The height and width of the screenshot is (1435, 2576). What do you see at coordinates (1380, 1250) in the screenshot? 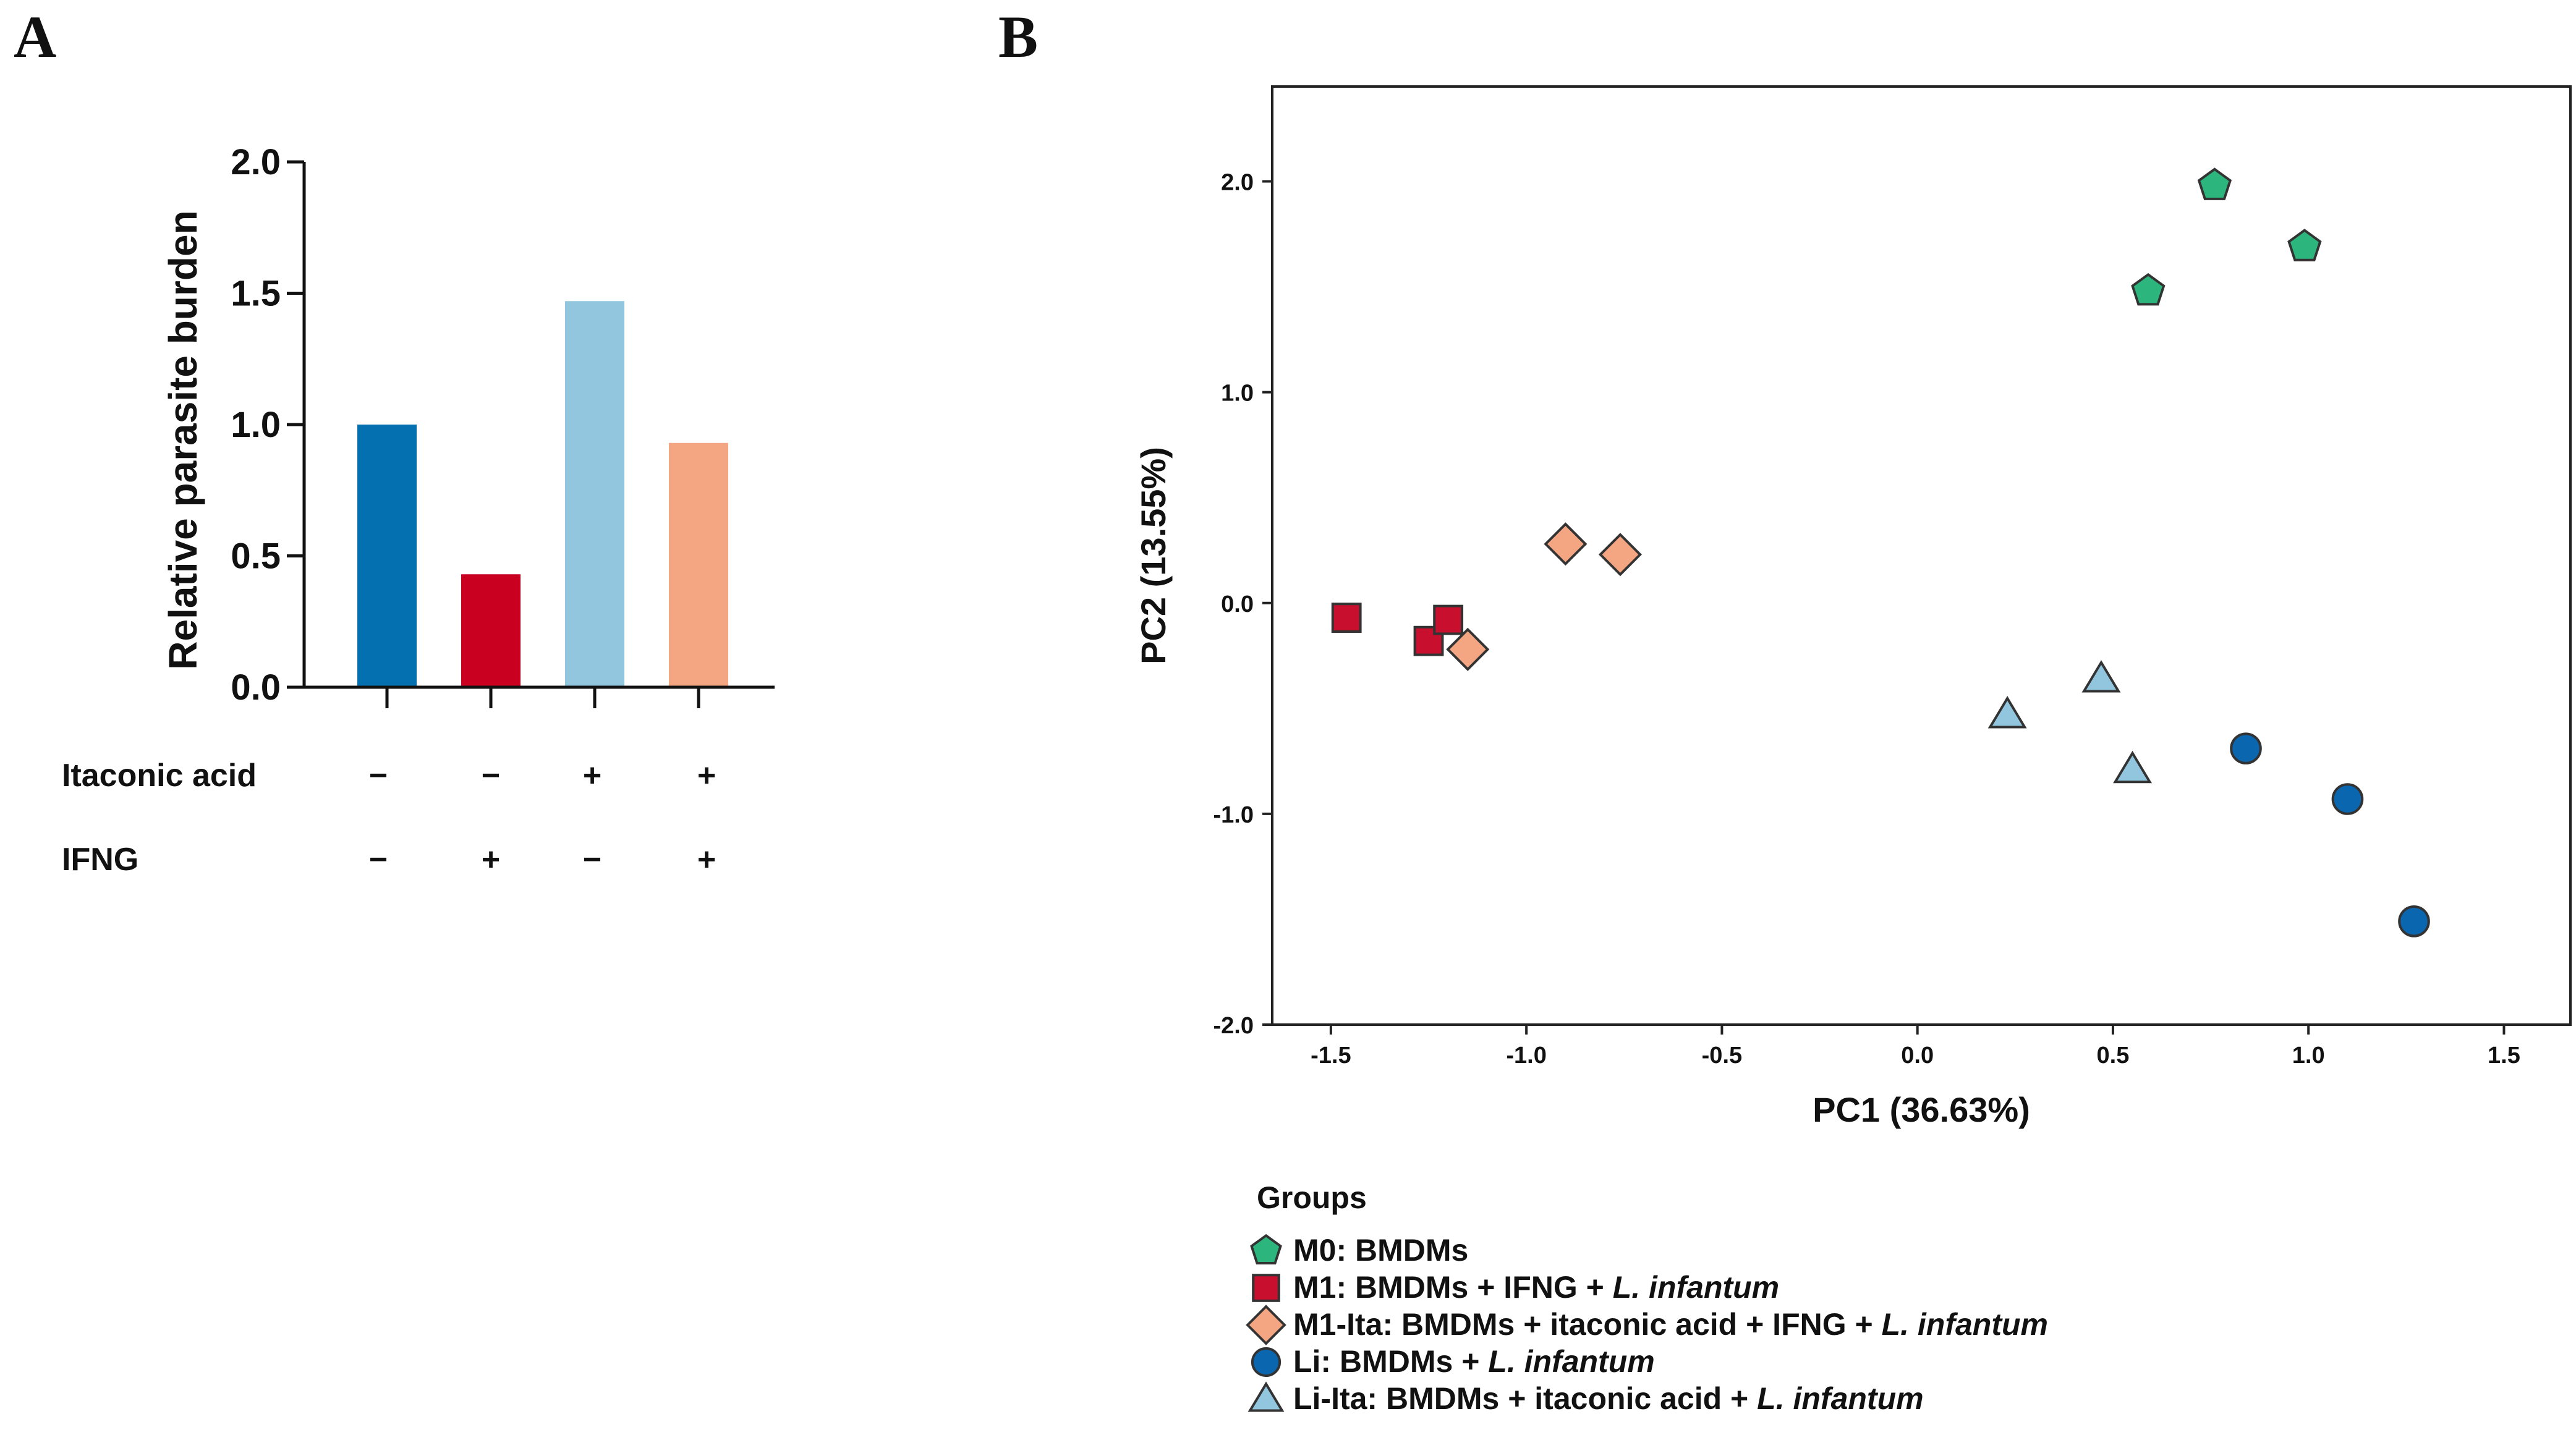
I see `legend-label-m0: M0: BMDMs` at bounding box center [1380, 1250].